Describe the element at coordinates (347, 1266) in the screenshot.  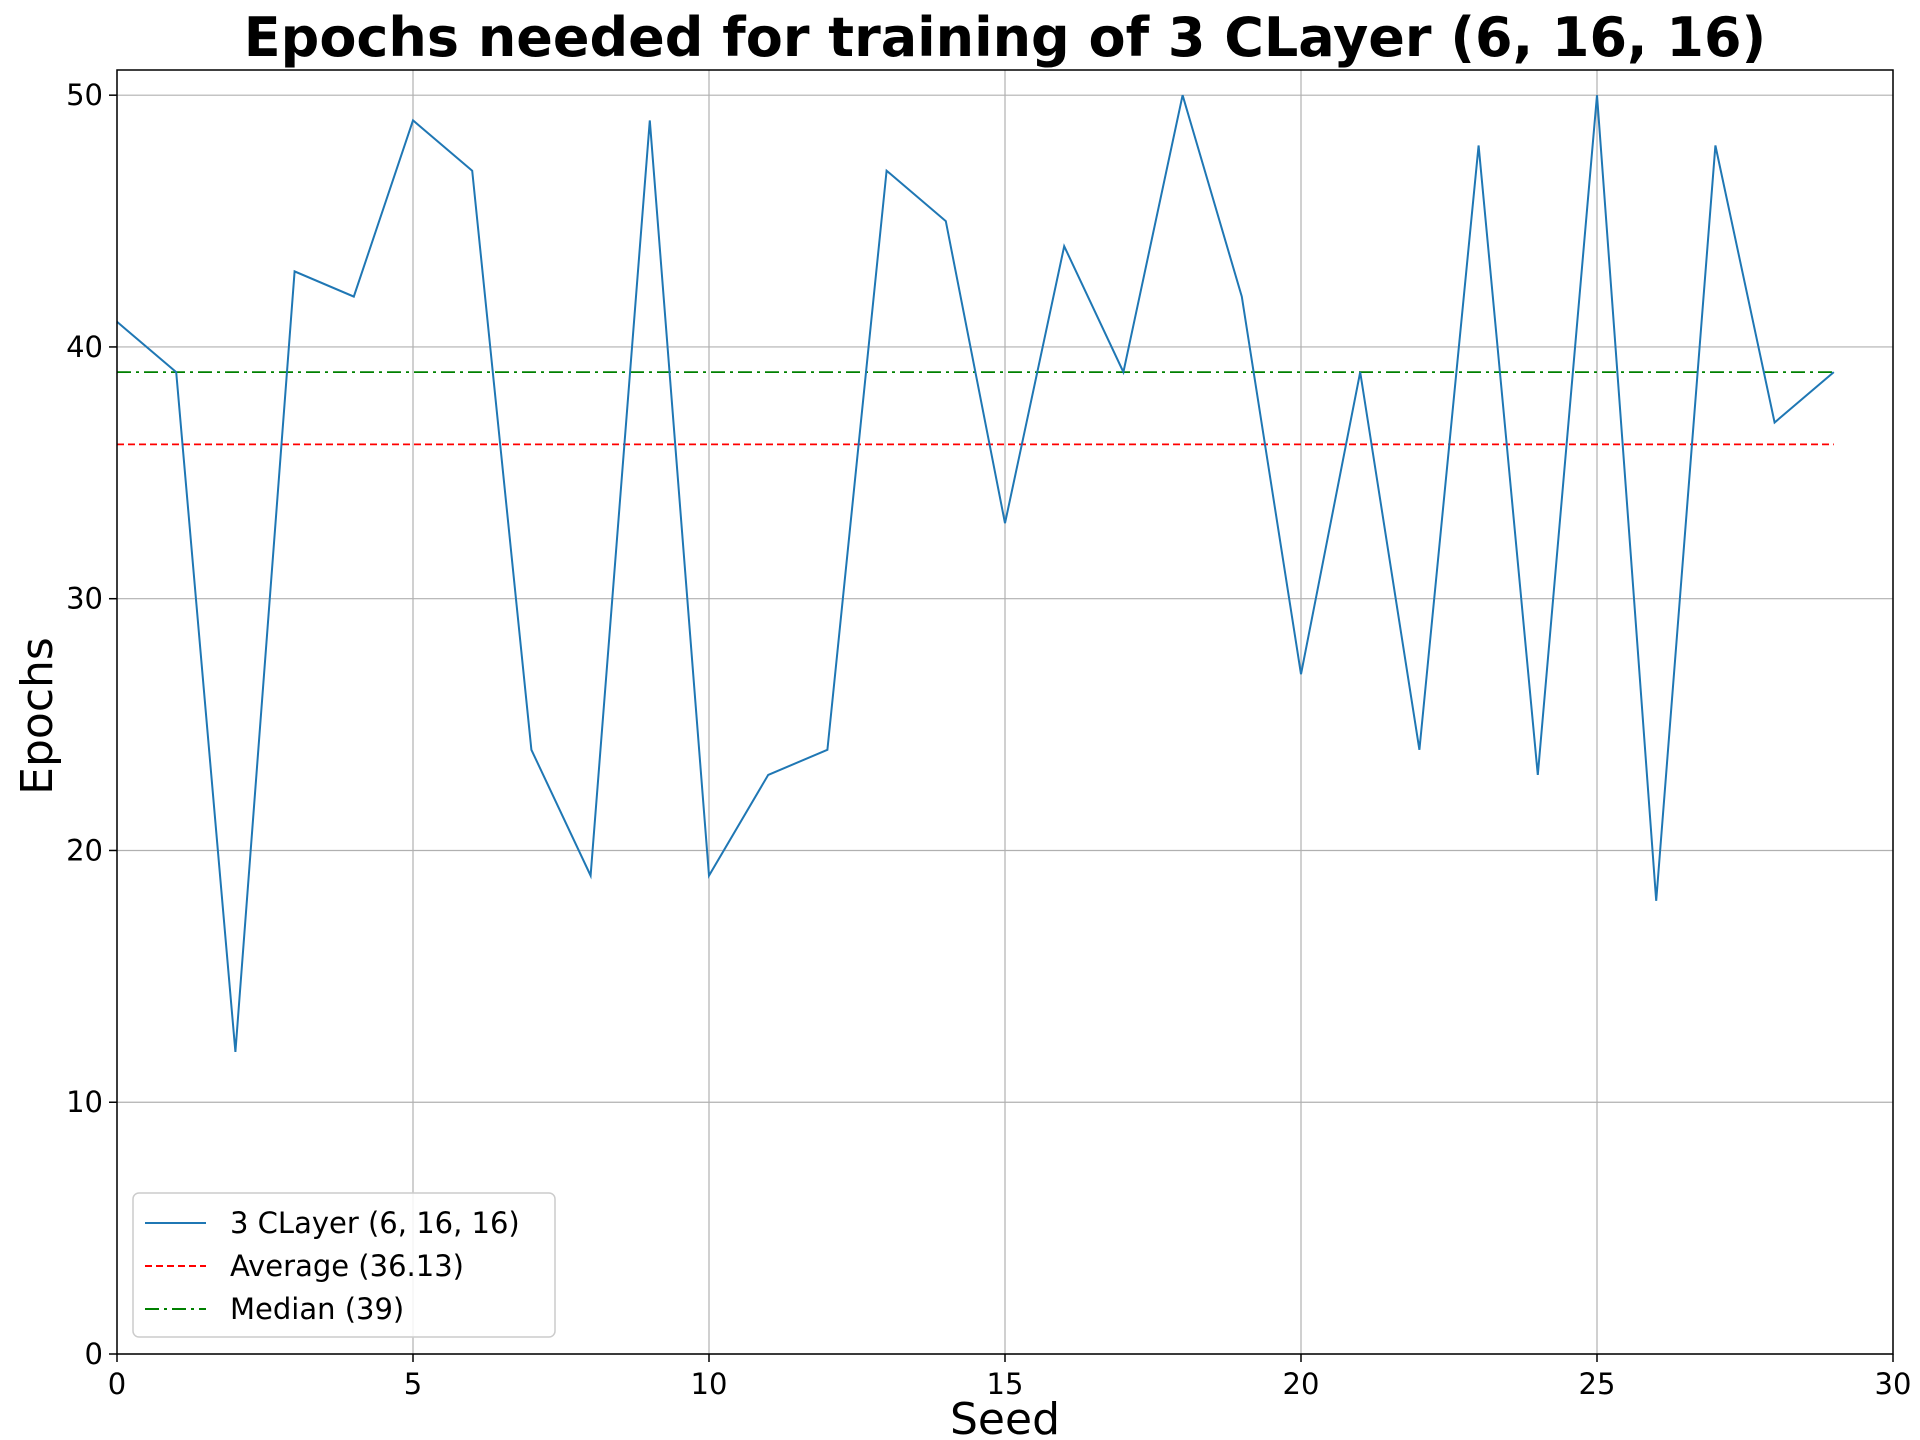
I see `legend-label: Average (36.13)` at that location.